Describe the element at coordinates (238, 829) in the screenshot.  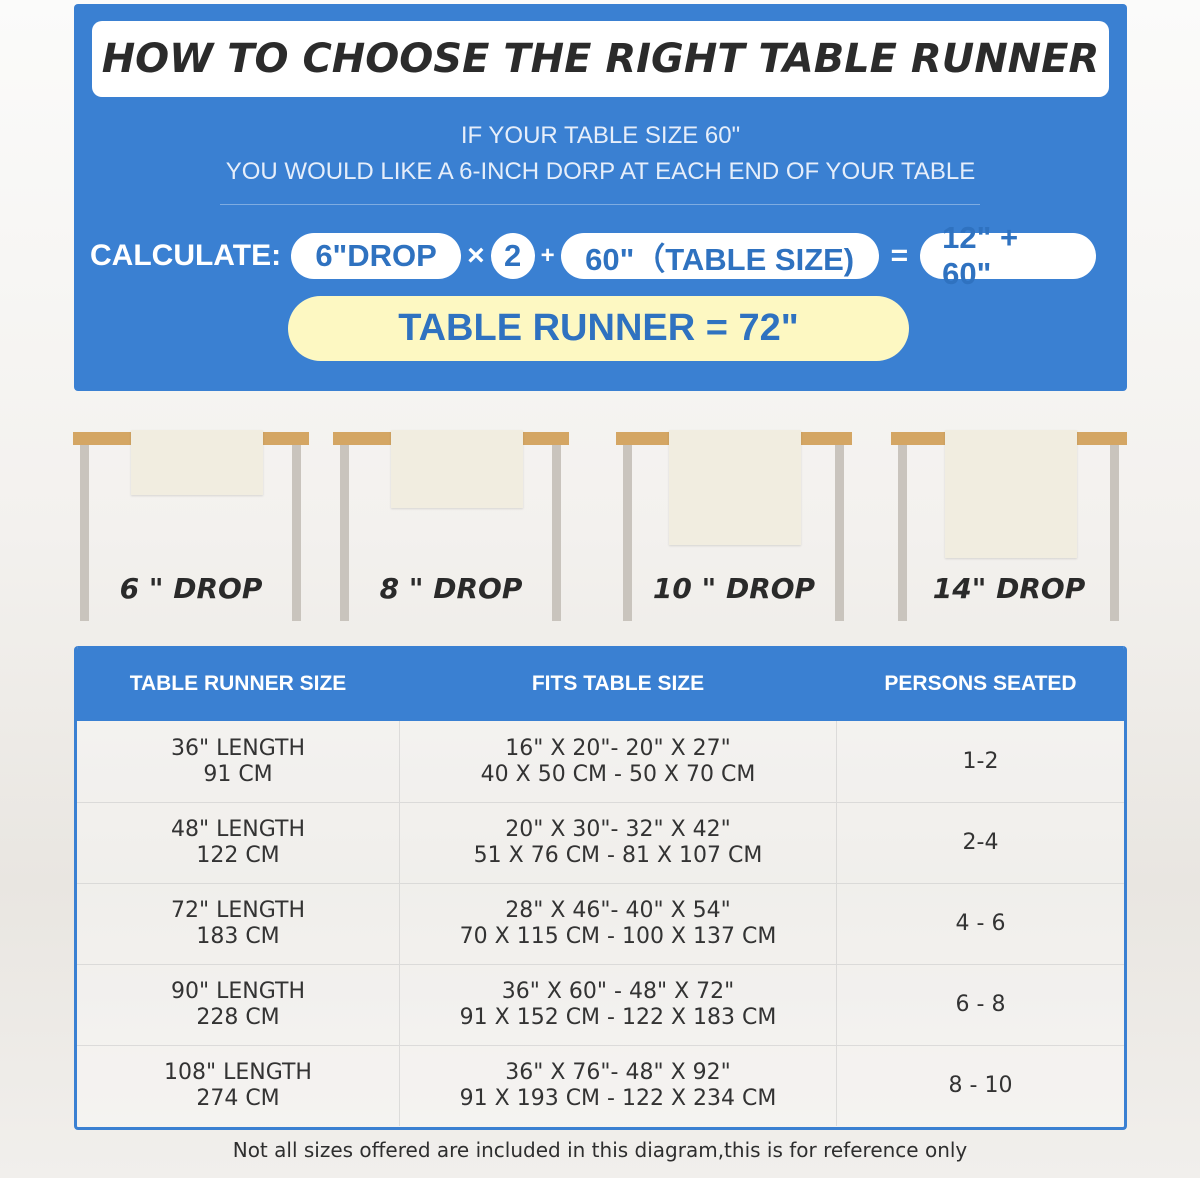
I see `runner-length: 48" LENGTH` at that location.